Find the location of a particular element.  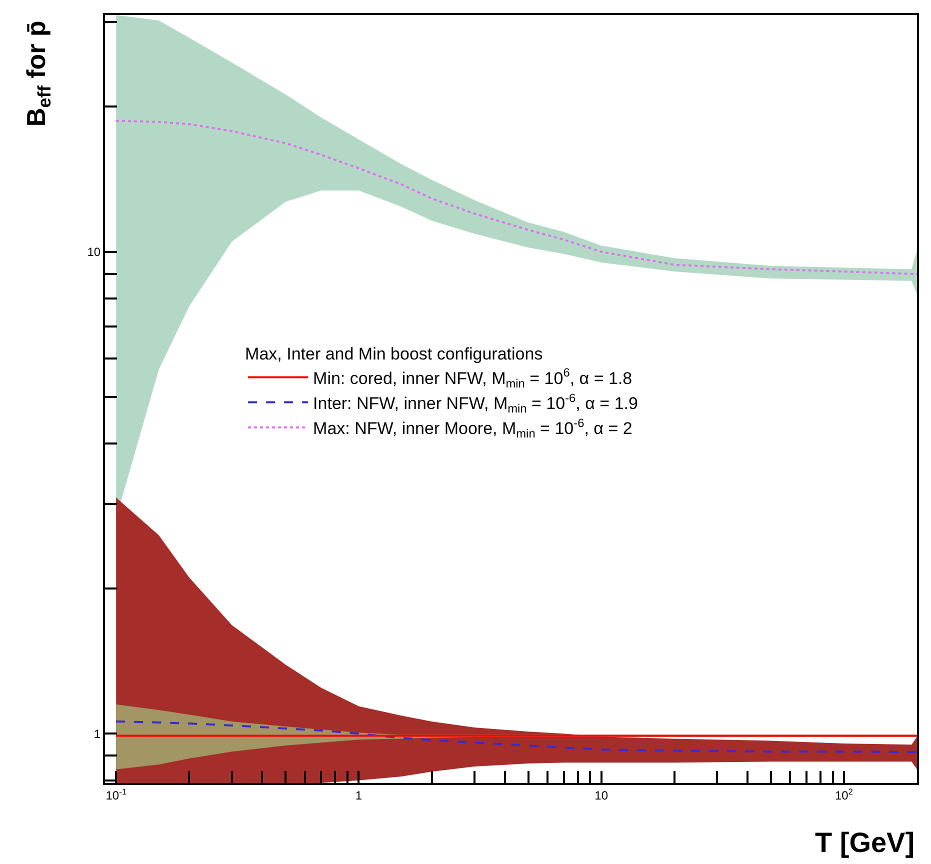

legend-label: Inter: NFW, inner NFW, M$_{min}$ = 10$^{-6}$, α = 1.9 is located at coordinates (475, 403).